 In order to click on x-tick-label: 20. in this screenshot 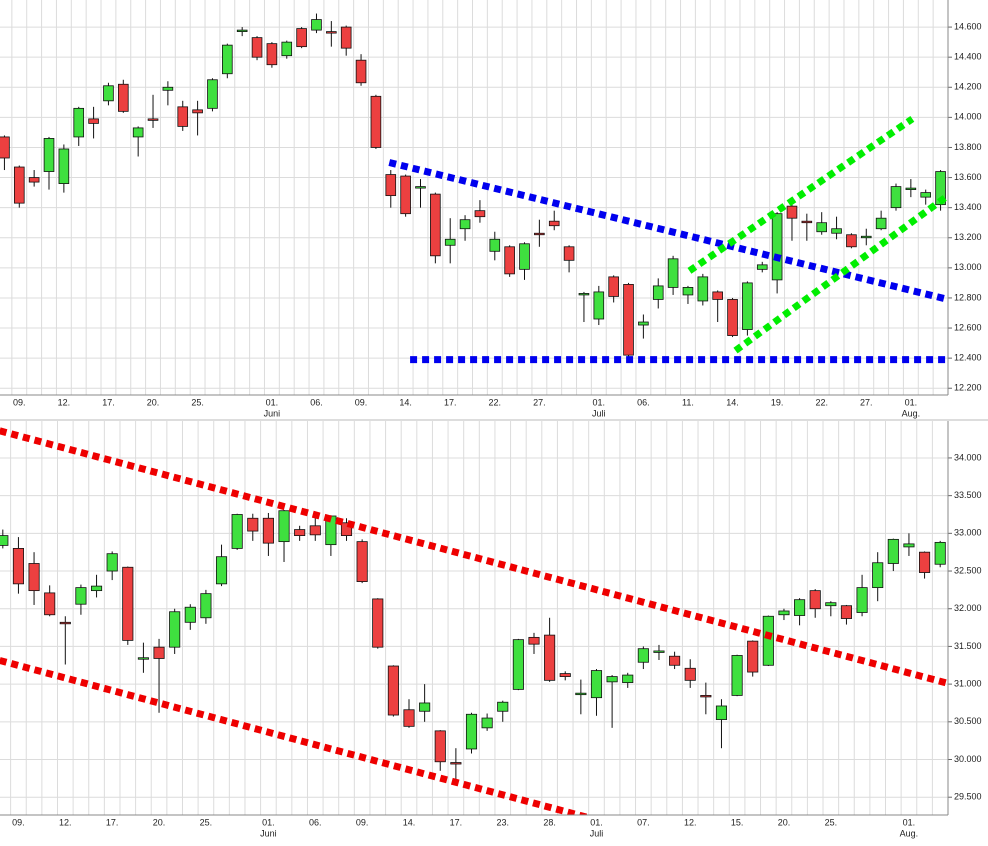, I will do `click(159, 822)`.